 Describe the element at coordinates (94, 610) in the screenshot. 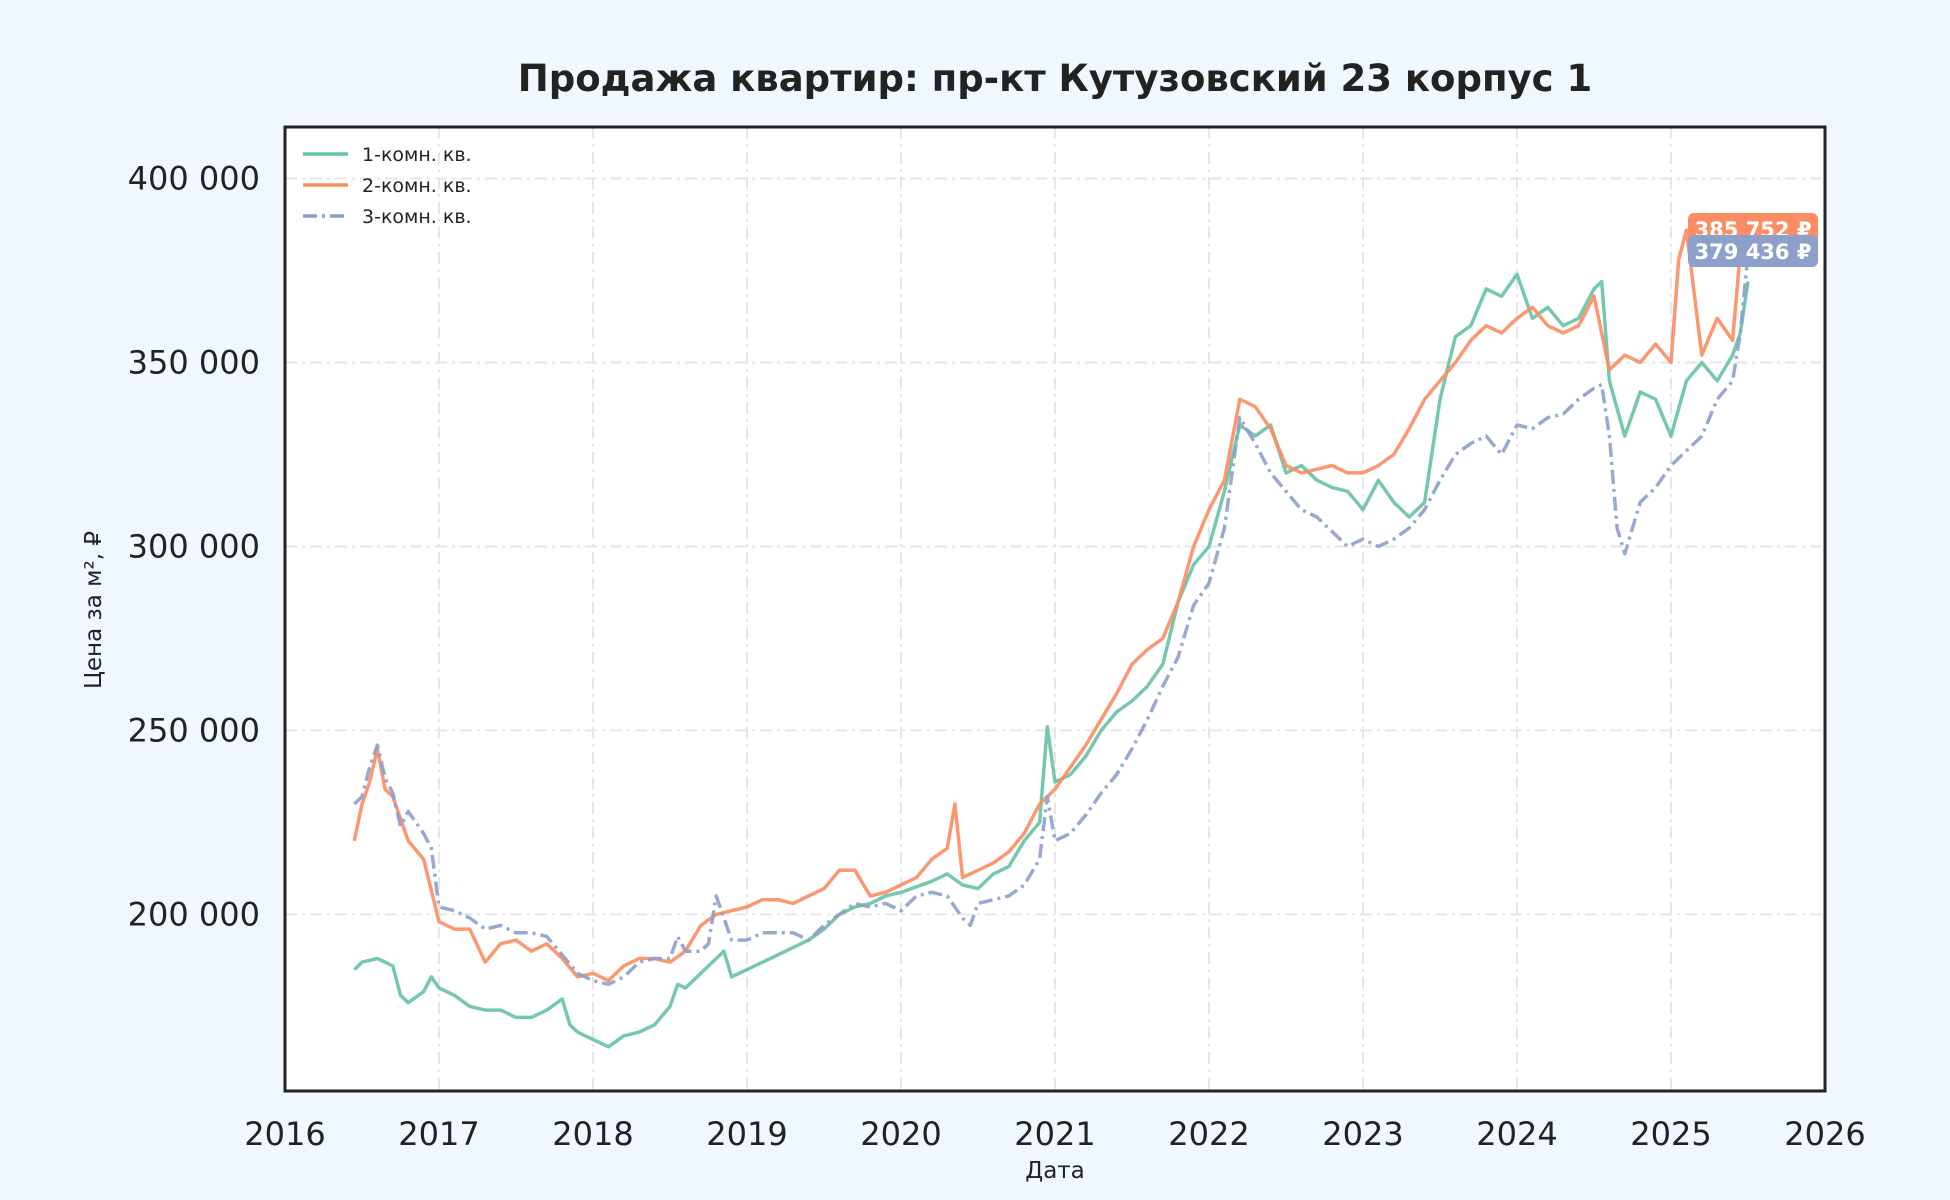

I see `y-axis-label: Цена за м², ₽` at that location.